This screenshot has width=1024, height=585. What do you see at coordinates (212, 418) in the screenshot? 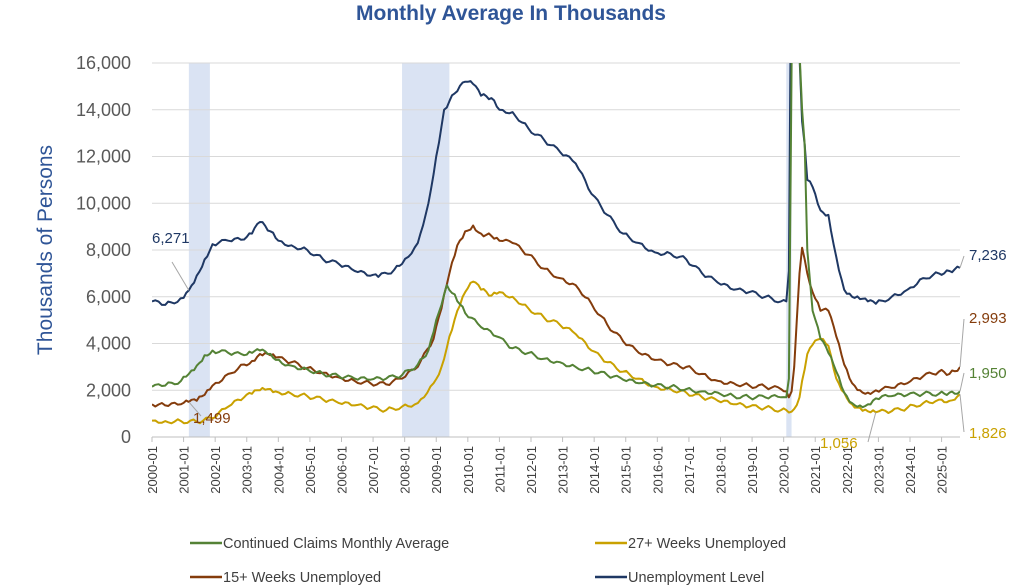
I see `annotation-label: 1,499` at bounding box center [212, 418].